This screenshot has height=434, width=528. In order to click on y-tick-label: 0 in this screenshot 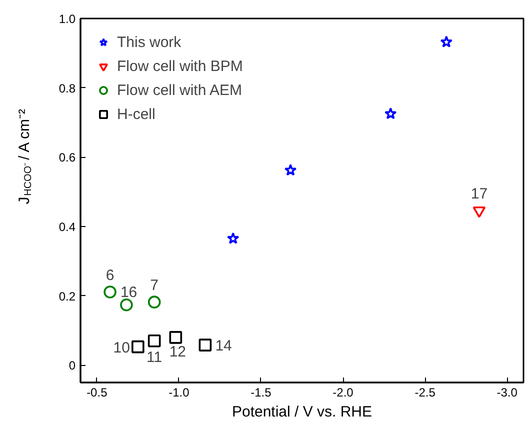, I will do `click(72, 365)`.